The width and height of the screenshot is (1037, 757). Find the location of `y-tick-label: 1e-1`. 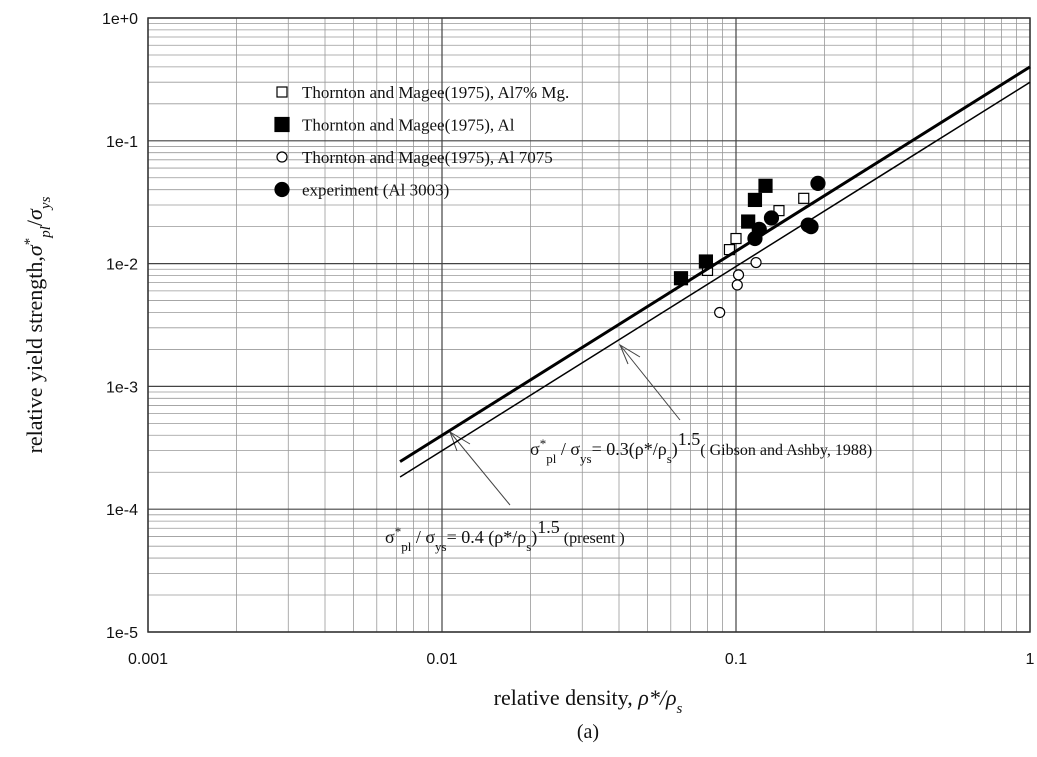

y-tick-label: 1e-1 is located at coordinates (122, 142).